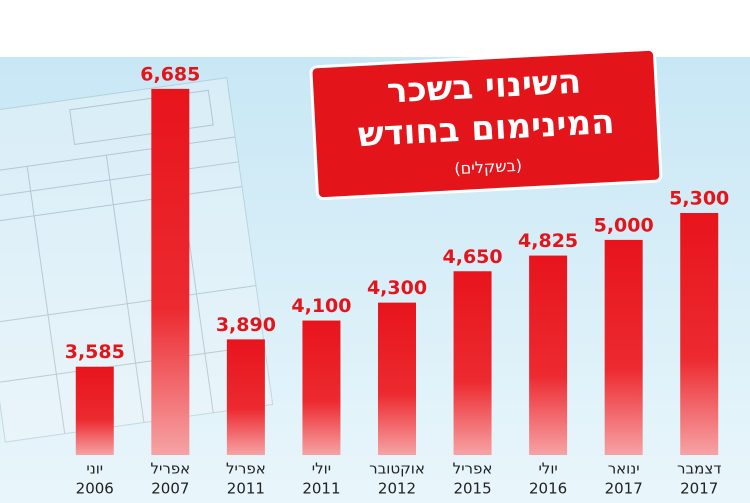  I want to click on x-tick-label: 2006, so click(95, 489).